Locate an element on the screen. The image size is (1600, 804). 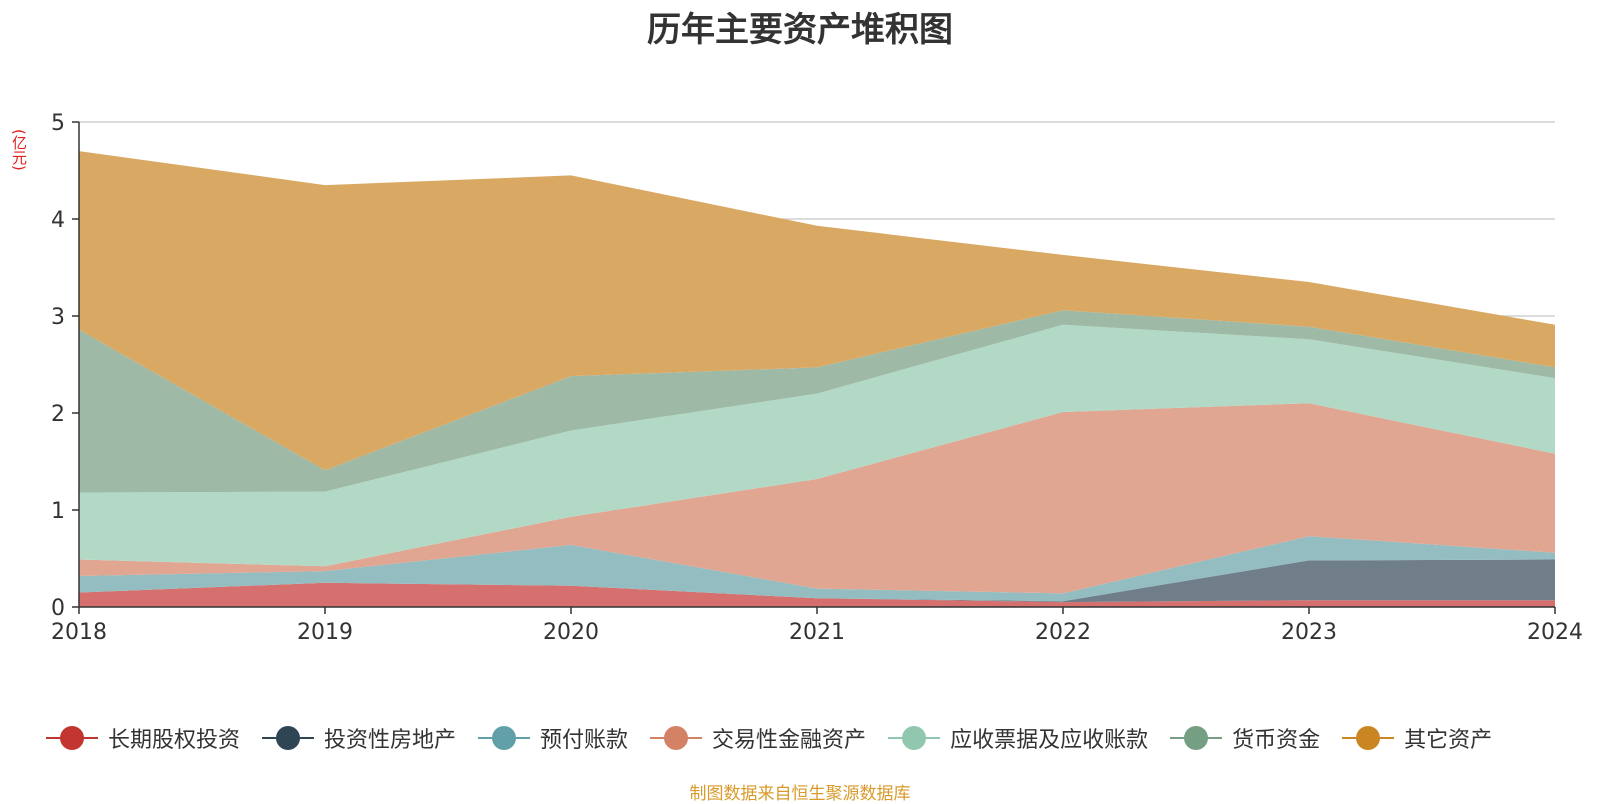
legend-label: 交易性金融资产 is located at coordinates (789, 740).